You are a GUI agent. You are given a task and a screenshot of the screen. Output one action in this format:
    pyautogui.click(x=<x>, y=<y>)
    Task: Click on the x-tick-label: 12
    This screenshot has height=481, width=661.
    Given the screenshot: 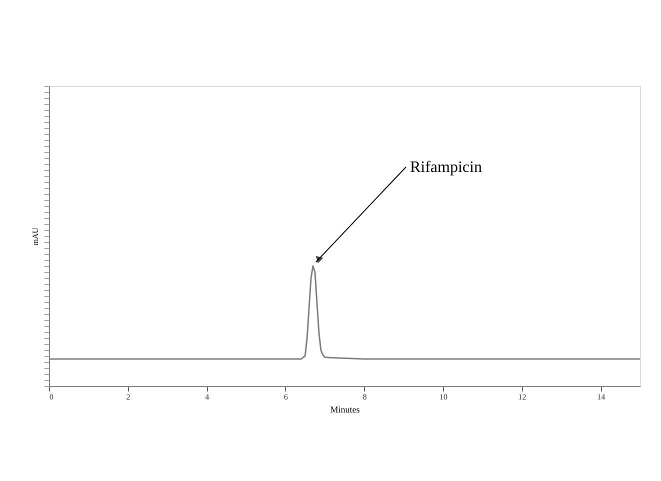 What is the action you would take?
    pyautogui.click(x=522, y=397)
    